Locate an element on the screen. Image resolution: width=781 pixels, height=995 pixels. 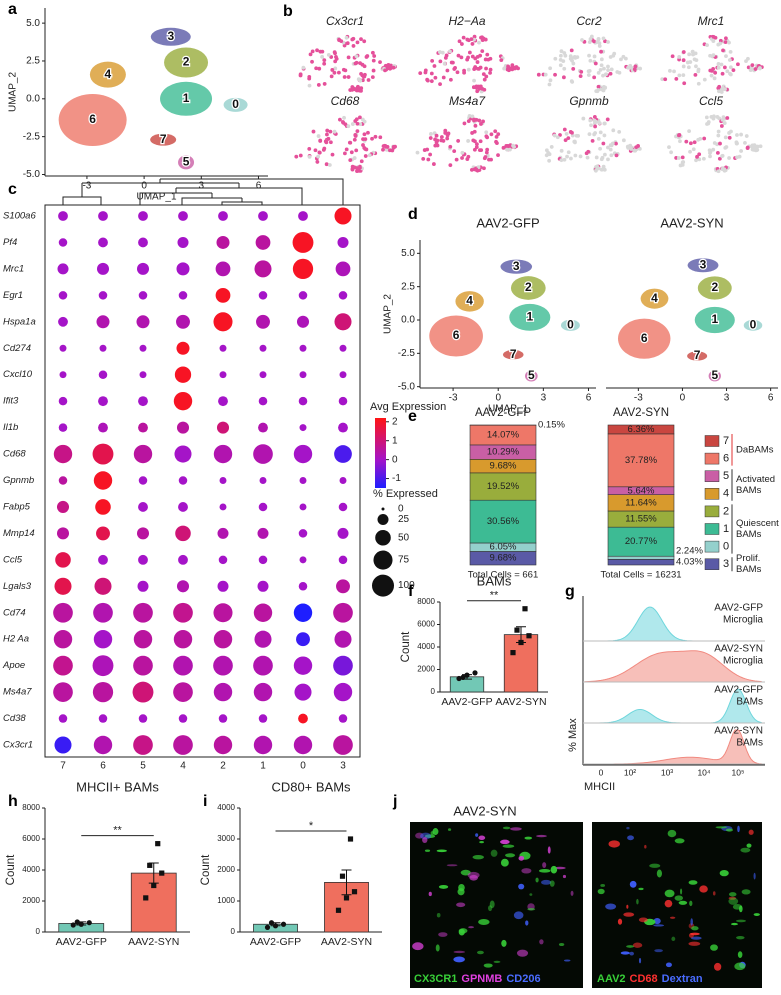
chart-title: CD80+ BAMs is located at coordinates (311, 786).